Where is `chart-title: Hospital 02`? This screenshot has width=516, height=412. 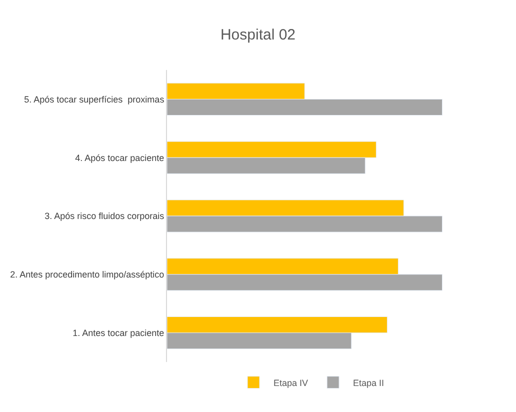
chart-title: Hospital 02 is located at coordinates (258, 35).